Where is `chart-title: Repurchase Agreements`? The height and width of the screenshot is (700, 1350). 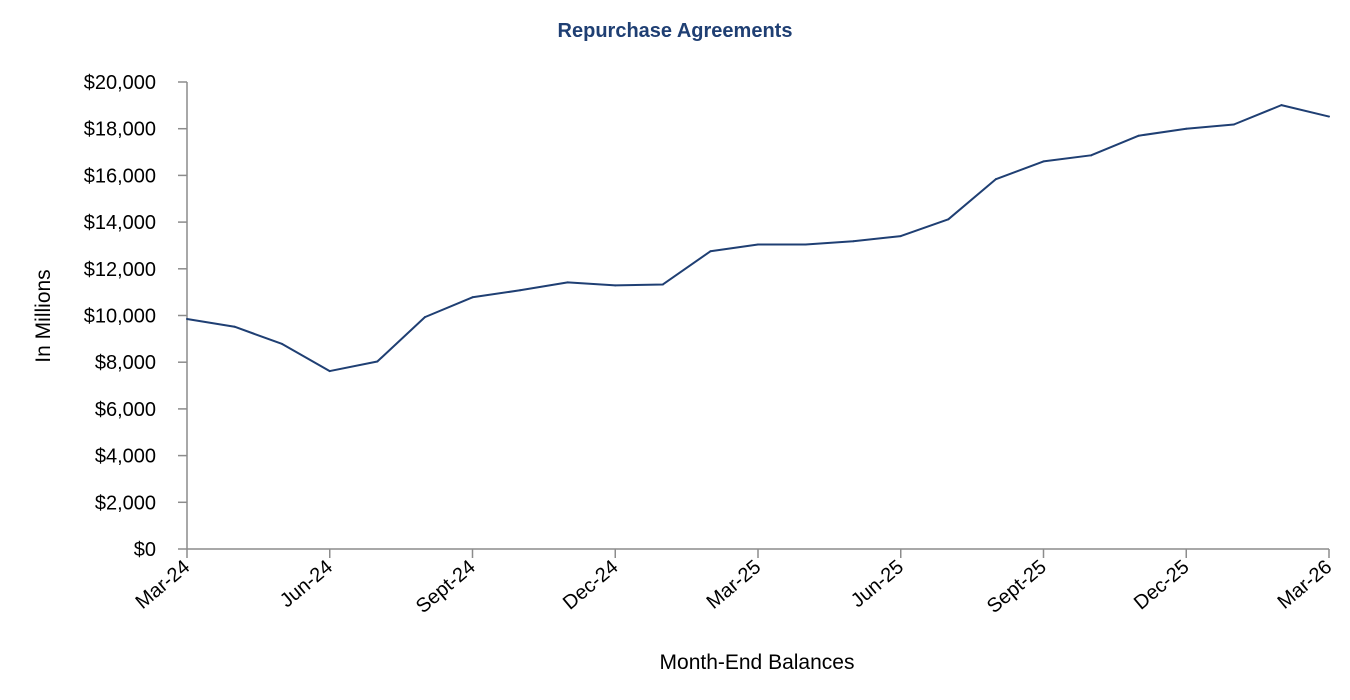 chart-title: Repurchase Agreements is located at coordinates (675, 31).